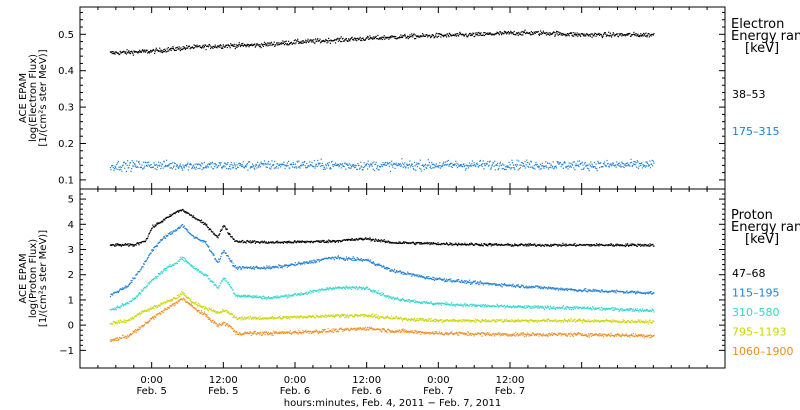 This screenshot has width=800, height=410. Describe the element at coordinates (752, 215) in the screenshot. I see `legend-title: Proton` at that location.